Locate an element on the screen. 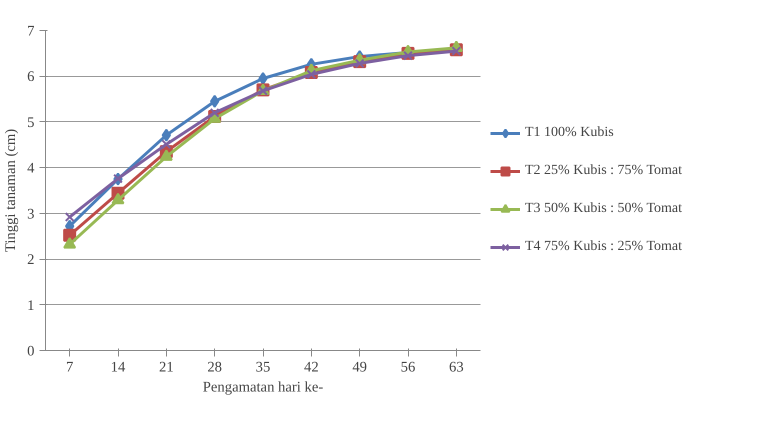 The width and height of the screenshot is (771, 436). x-tick-label: 7 is located at coordinates (70, 368).